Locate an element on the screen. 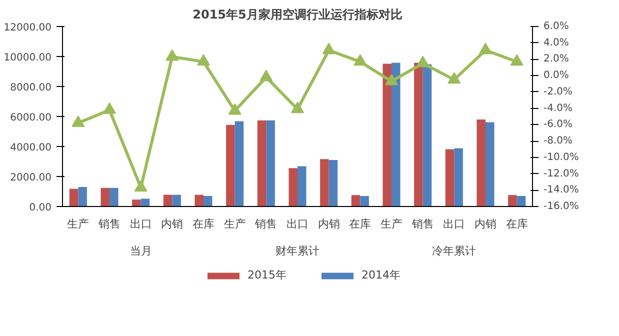  y-tick-label: 0.00 is located at coordinates (40, 208).